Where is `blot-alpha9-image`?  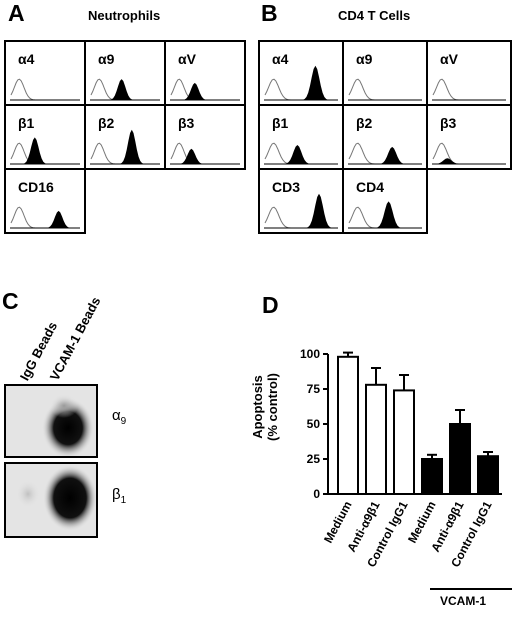 blot-alpha9-image is located at coordinates (68, 425).